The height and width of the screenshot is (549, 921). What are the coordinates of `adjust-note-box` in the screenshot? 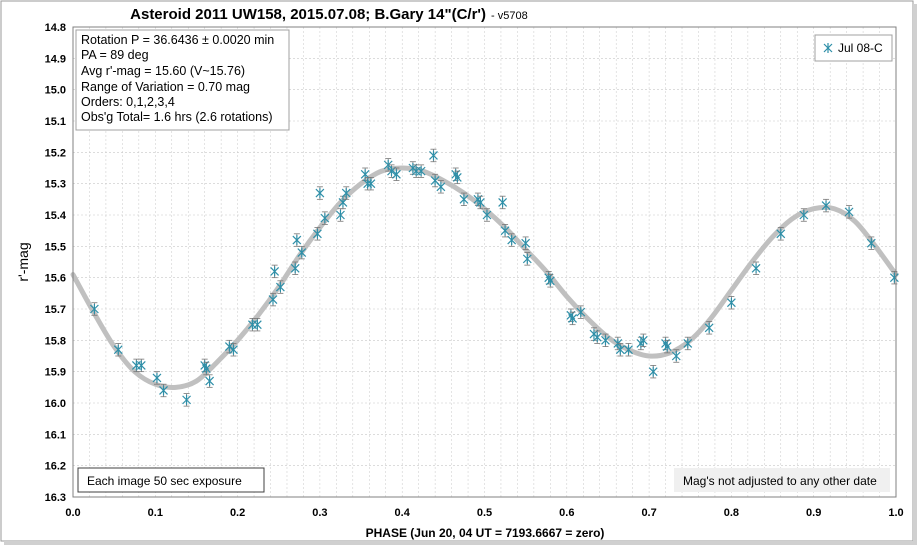 It's located at (782, 480).